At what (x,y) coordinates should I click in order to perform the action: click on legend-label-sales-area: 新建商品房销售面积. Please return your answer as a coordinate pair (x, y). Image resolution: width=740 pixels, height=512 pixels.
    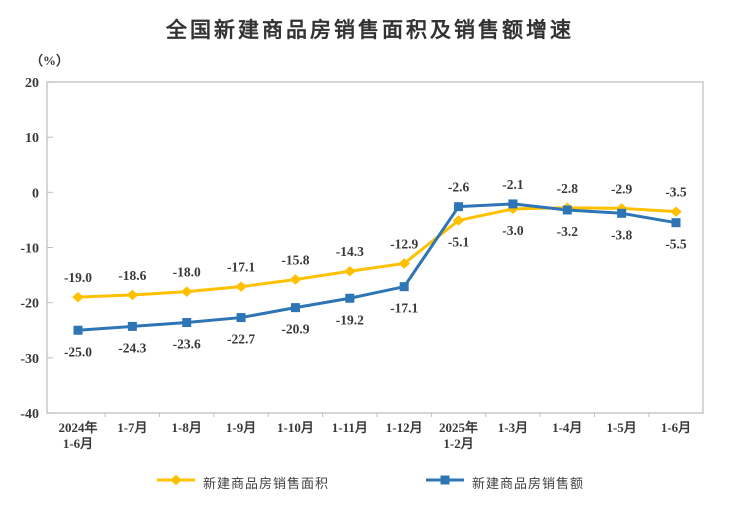
    Looking at the image, I should click on (265, 483).